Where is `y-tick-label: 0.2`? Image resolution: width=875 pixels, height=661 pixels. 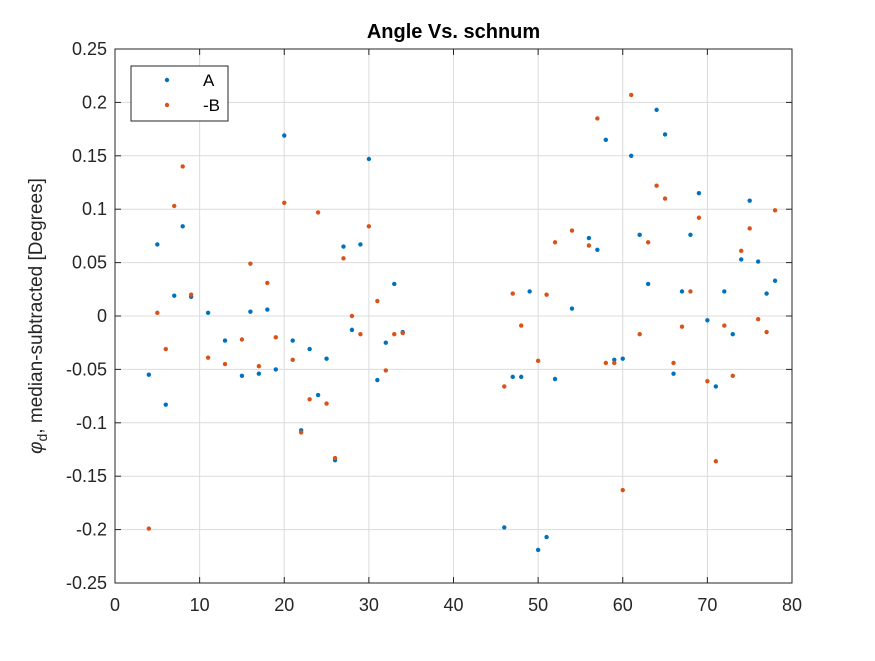
y-tick-label: 0.2 is located at coordinates (94, 102).